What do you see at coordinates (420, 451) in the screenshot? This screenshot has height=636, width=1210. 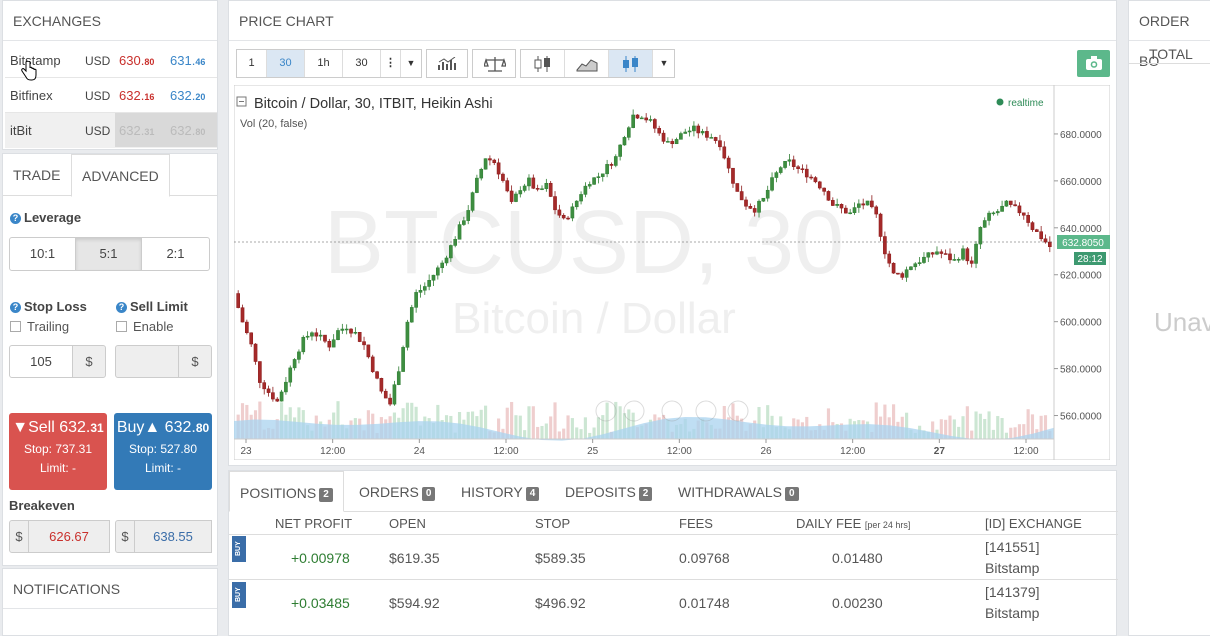 I see `x-tick-label: 24` at bounding box center [420, 451].